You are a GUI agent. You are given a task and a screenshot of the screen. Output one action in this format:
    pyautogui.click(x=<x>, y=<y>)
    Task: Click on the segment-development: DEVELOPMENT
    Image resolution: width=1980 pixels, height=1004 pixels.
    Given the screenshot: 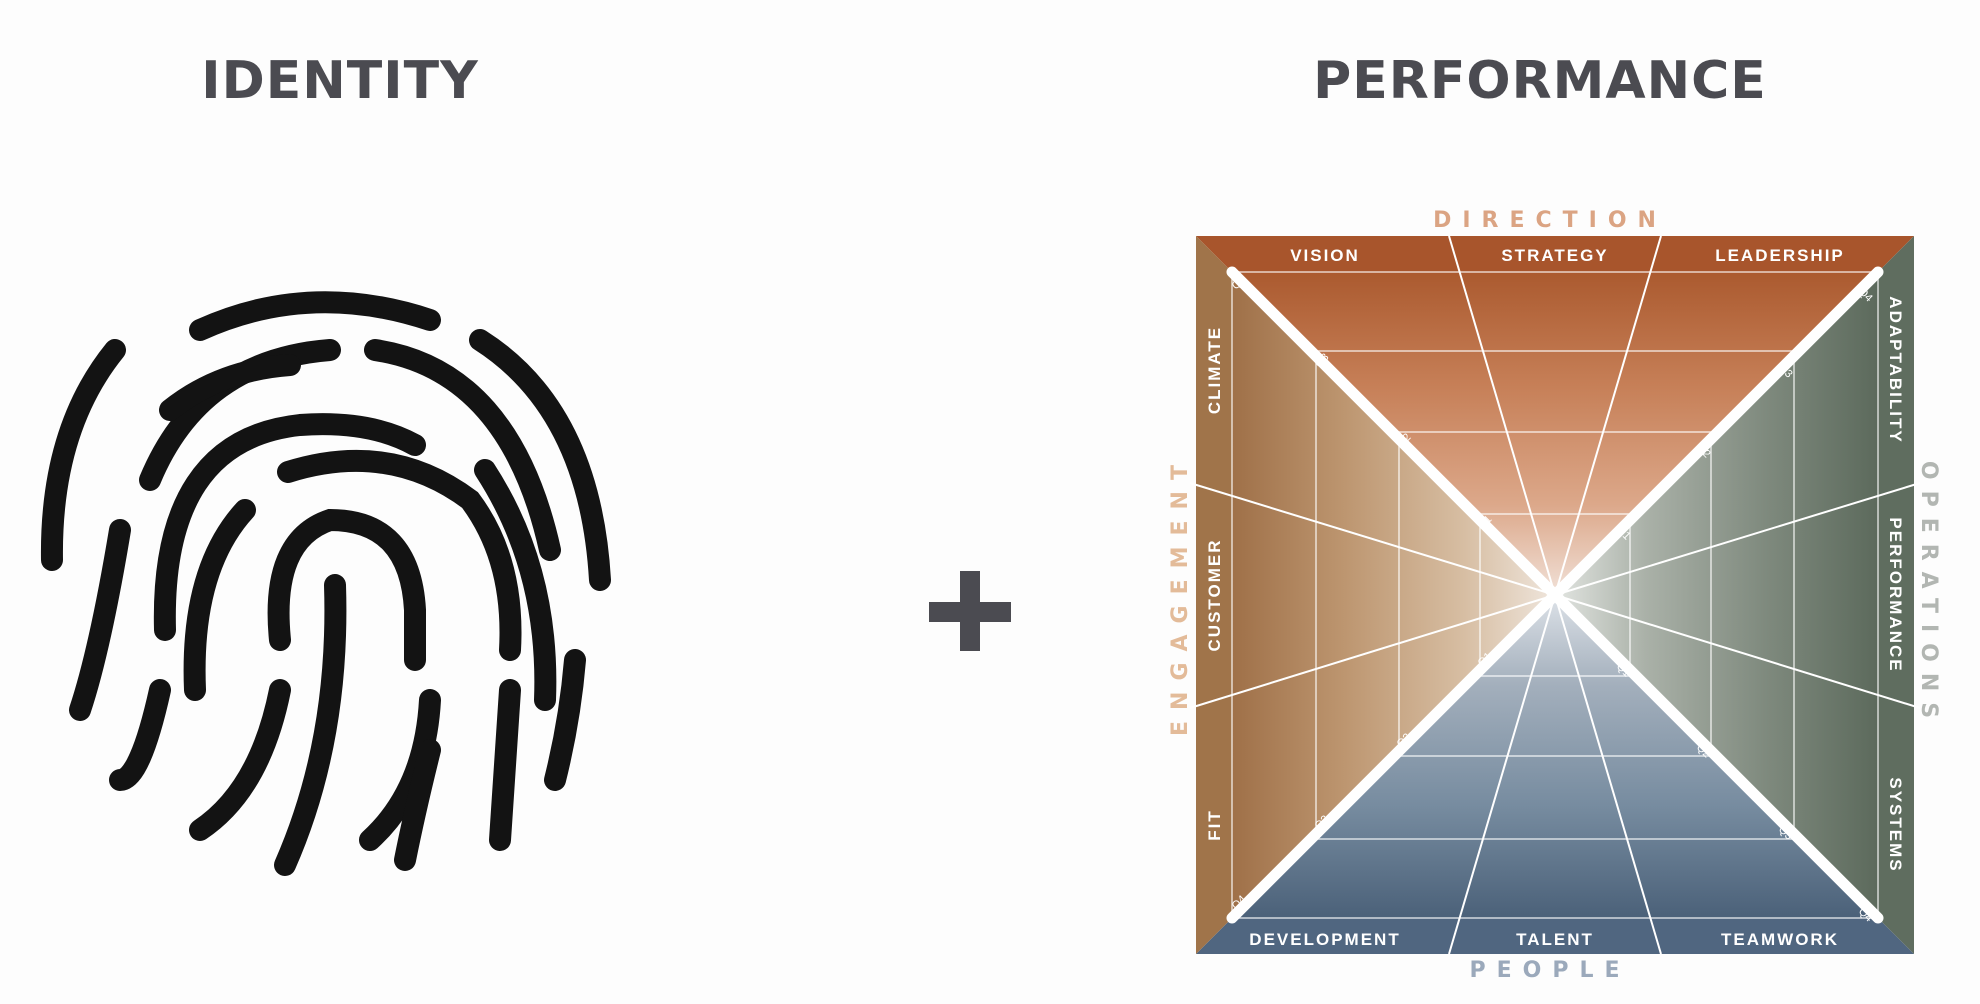 What is the action you would take?
    pyautogui.click(x=1324, y=939)
    